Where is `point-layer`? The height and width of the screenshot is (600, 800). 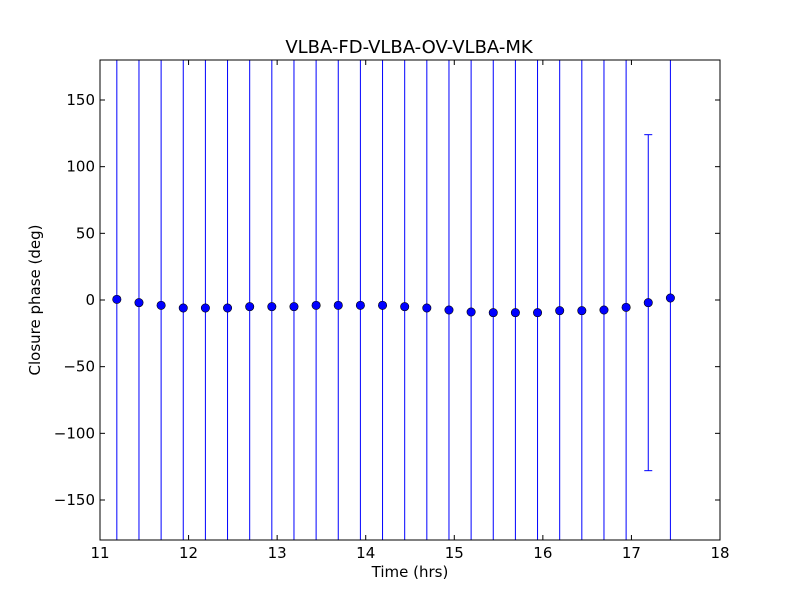 point-layer is located at coordinates (393, 305).